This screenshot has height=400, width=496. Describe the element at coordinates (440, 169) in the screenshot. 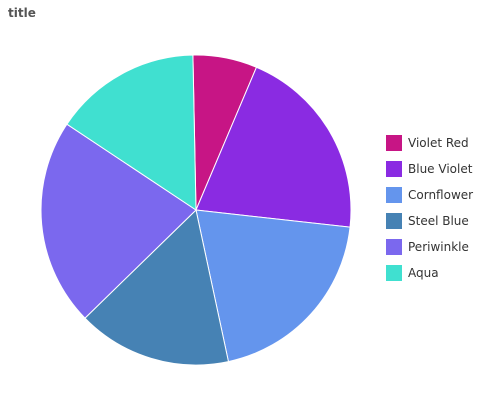

I see `legend-label-blue-violet: Blue Violet` at that location.